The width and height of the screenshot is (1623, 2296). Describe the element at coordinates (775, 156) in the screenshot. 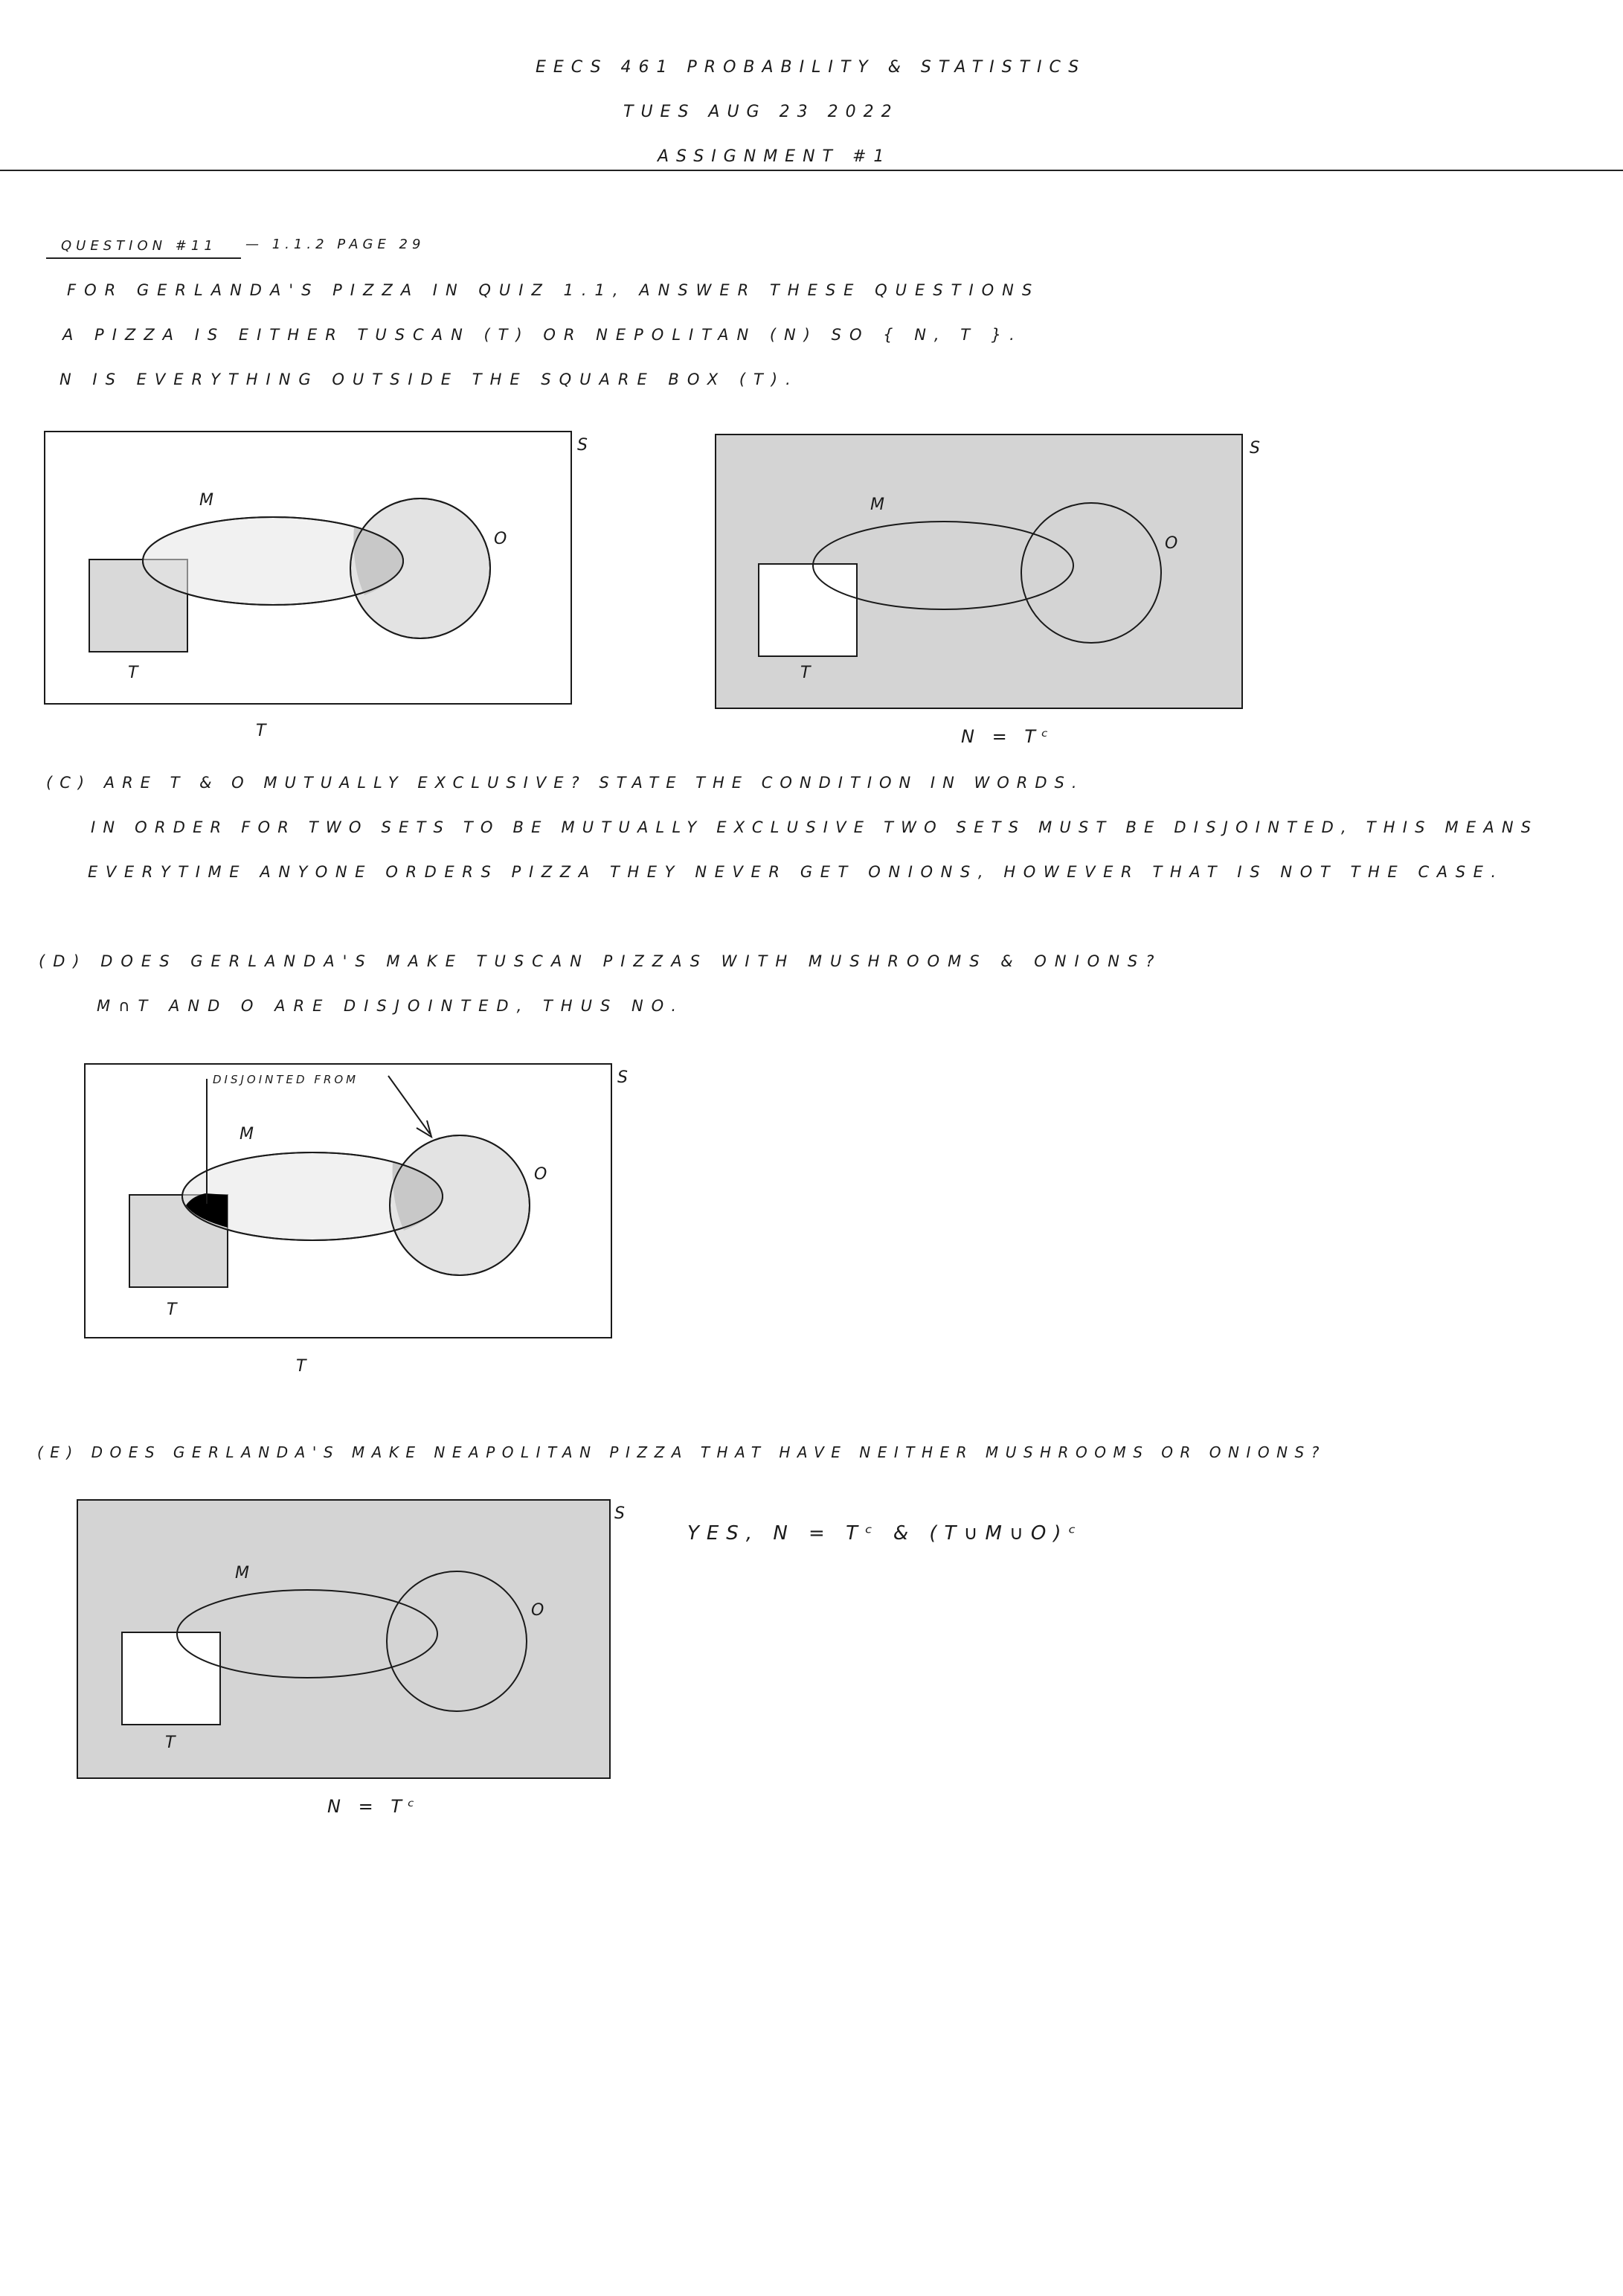

I see `assignment-title: ASSIGNMENT #1` at that location.